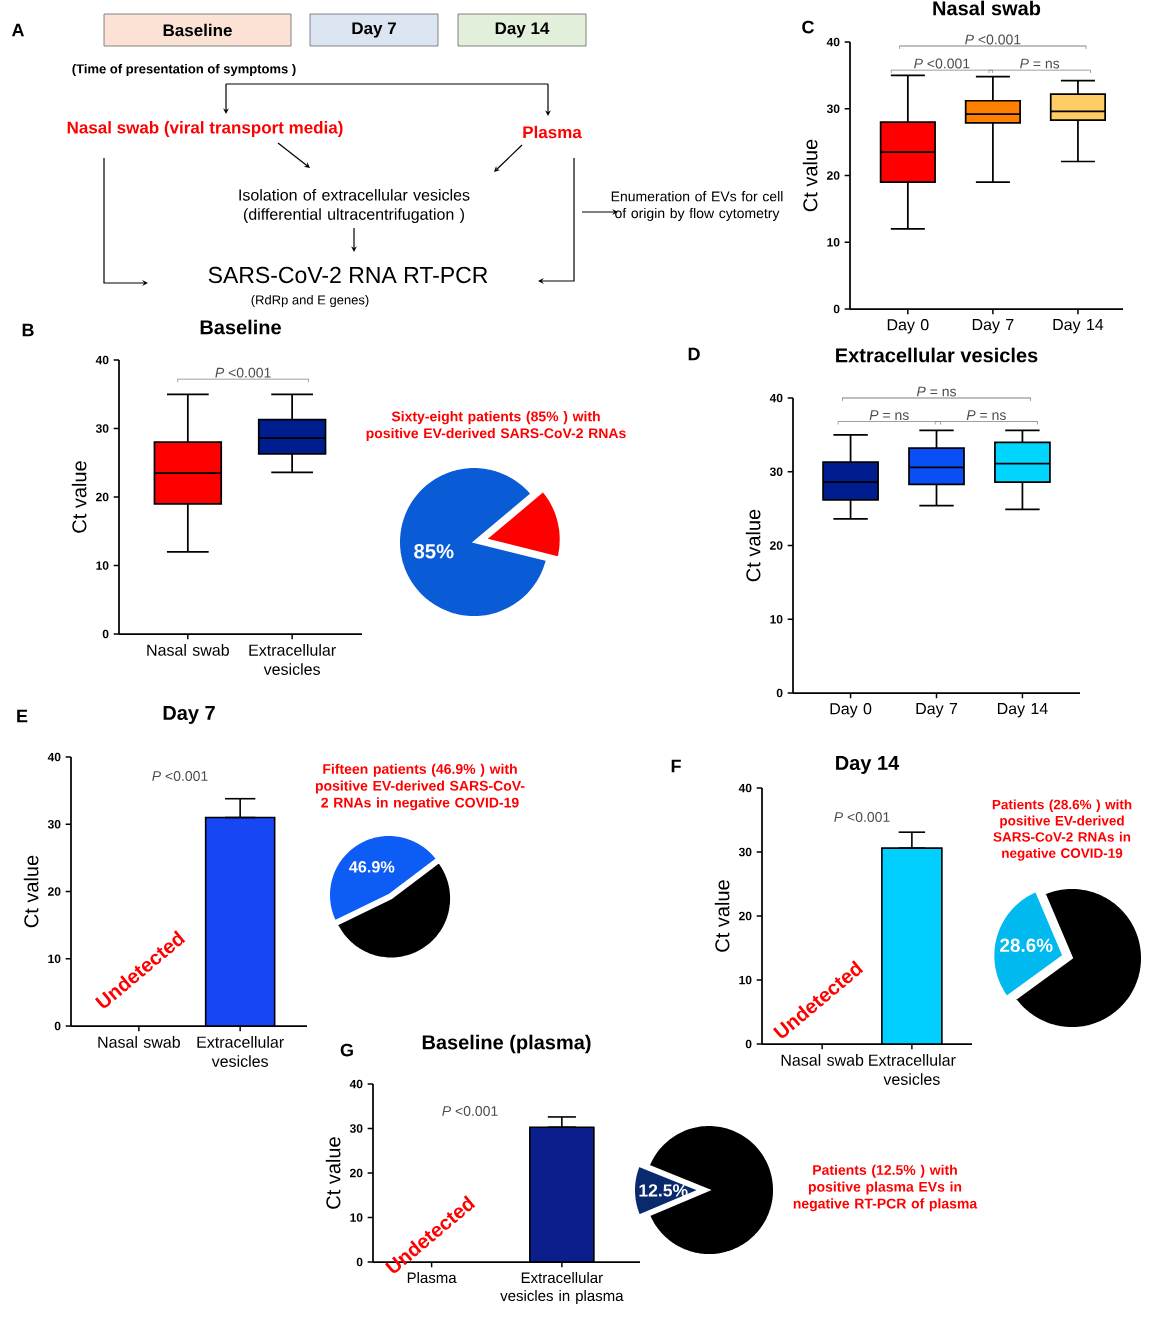 The width and height of the screenshot is (1150, 1328). Describe the element at coordinates (18, 30) in the screenshot. I see `text: A` at that location.